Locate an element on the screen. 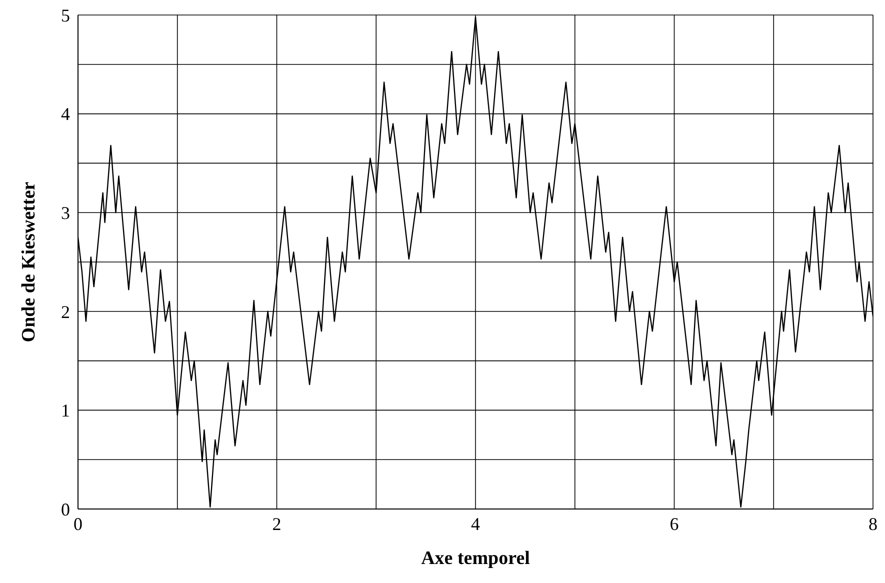 This screenshot has width=885, height=583. y-axis-title: Onde de Kieswetter is located at coordinates (29, 261).